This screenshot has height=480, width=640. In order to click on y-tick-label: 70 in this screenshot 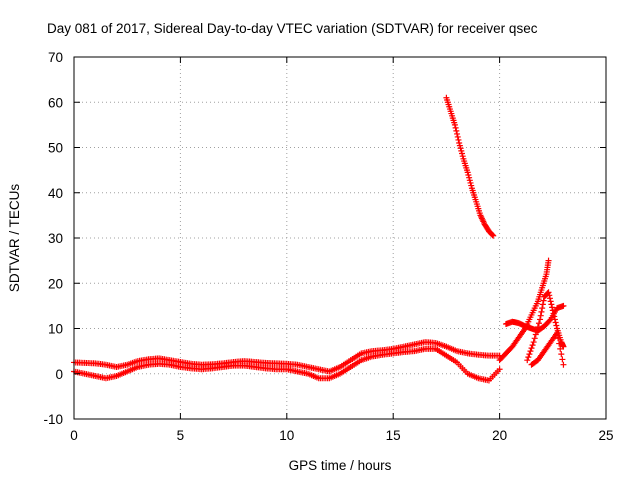, I will do `click(55, 57)`.